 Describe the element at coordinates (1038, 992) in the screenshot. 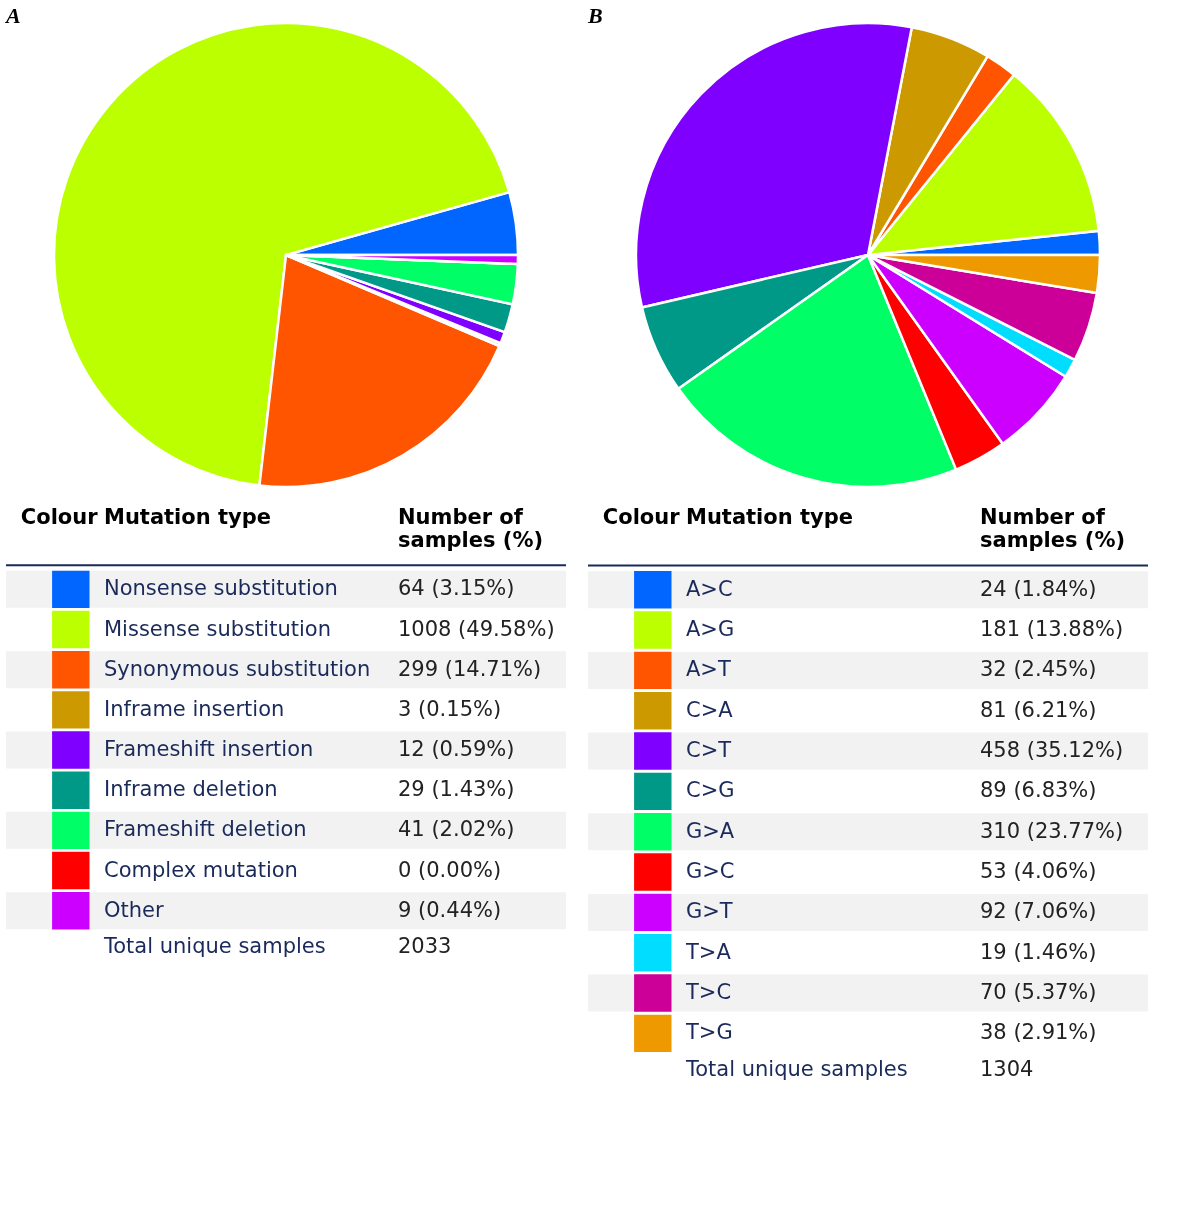

I see `data-label: 70 (5.37%)` at that location.